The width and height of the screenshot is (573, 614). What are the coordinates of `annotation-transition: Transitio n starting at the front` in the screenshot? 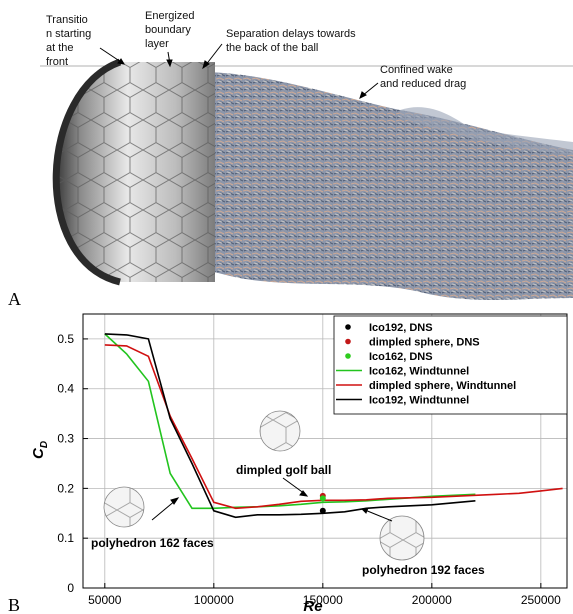 It's located at (70, 41).